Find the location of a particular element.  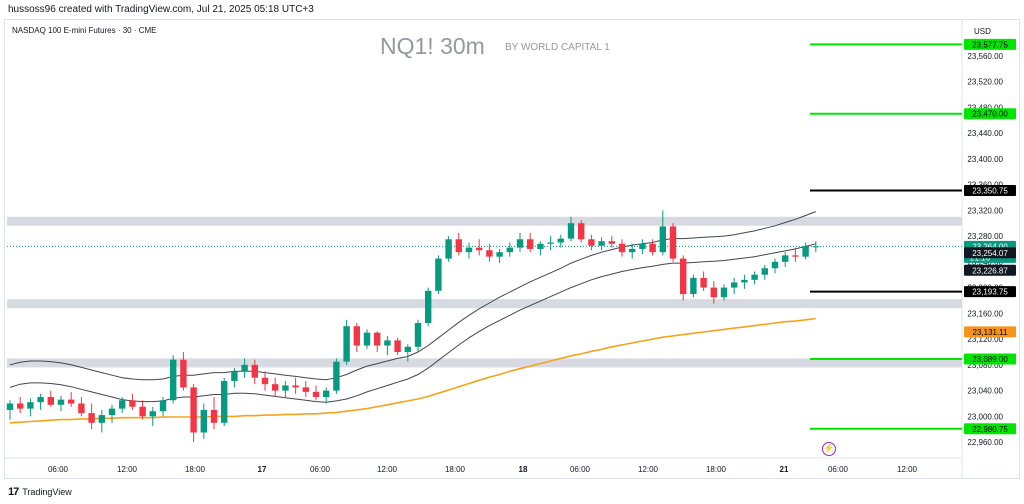

tradingview-logo: 17 TradingView is located at coordinates (40, 492).